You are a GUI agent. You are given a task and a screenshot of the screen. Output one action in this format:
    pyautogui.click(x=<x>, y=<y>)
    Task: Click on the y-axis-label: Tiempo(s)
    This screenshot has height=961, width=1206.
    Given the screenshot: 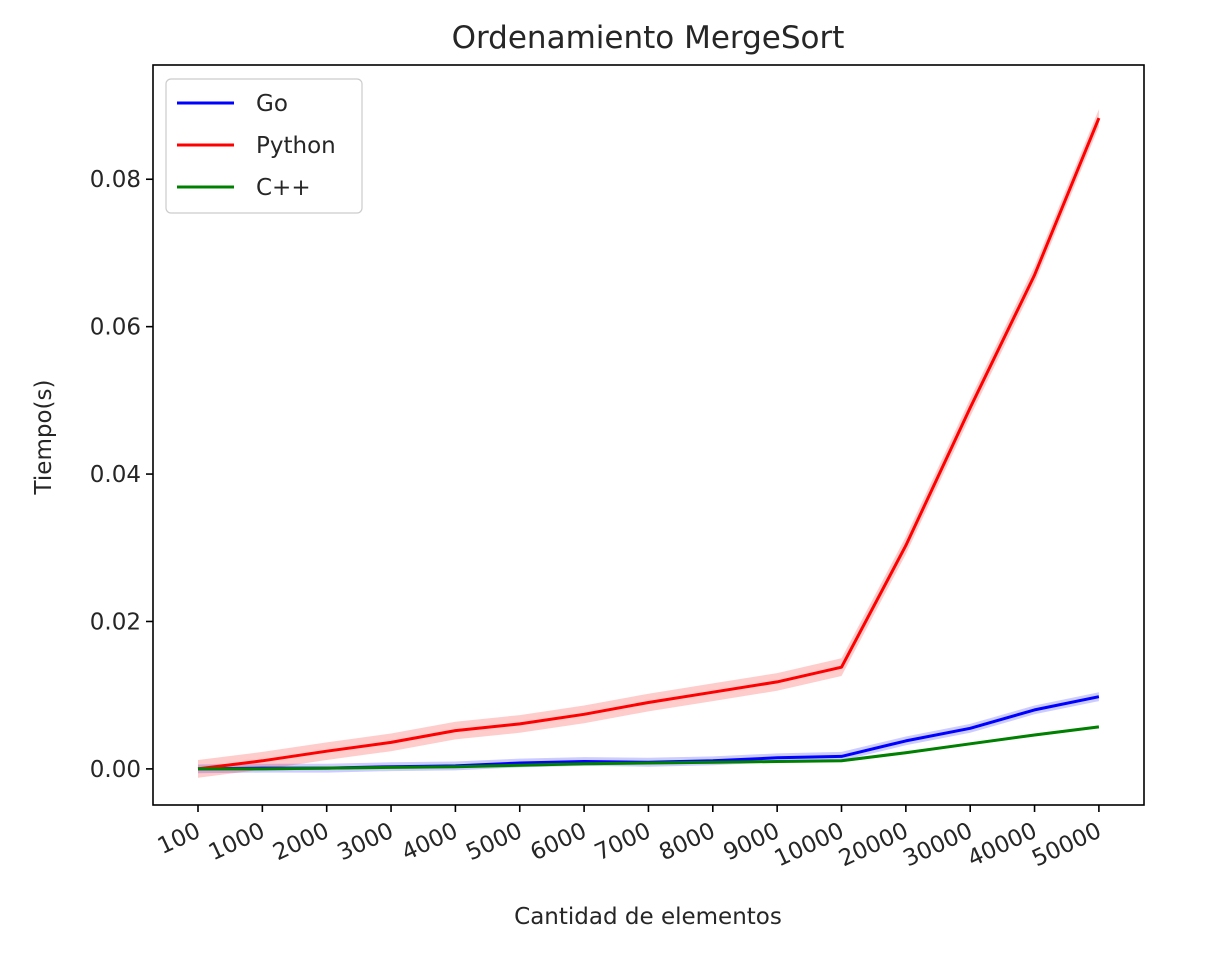 What is the action you would take?
    pyautogui.click(x=44, y=438)
    